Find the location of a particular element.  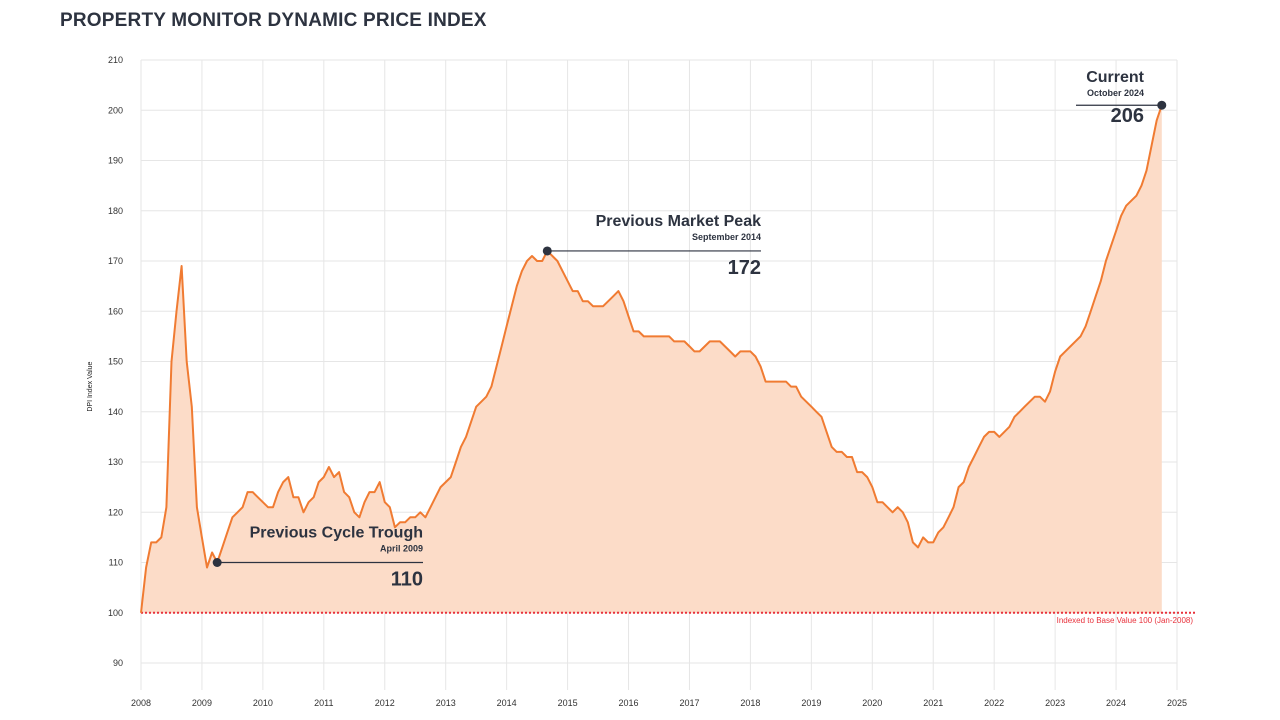

y-tick-label: 90 is located at coordinates (118, 663).